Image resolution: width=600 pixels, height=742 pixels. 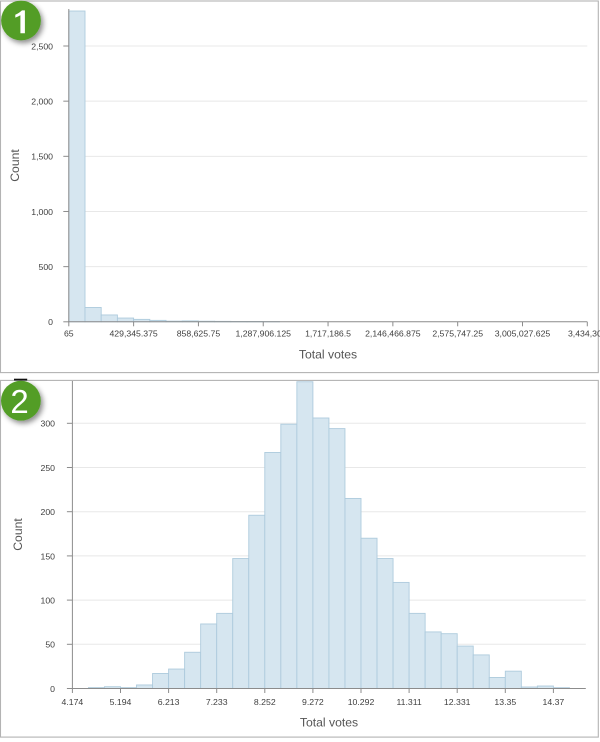 I want to click on svg-text: 6.213, so click(x=169, y=702).